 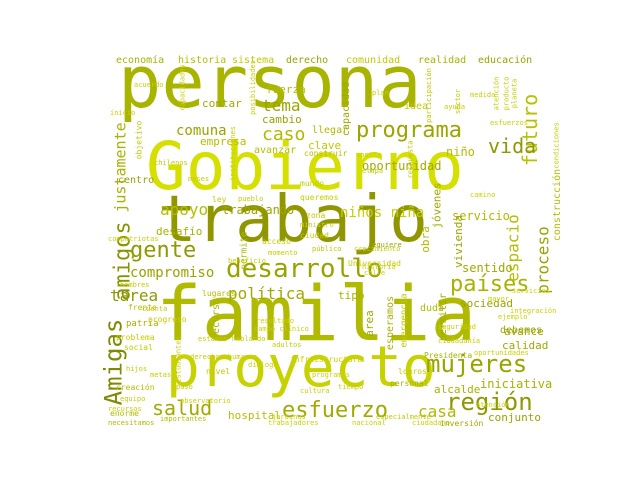 I want to click on word-vida: vida, so click(x=512, y=146).